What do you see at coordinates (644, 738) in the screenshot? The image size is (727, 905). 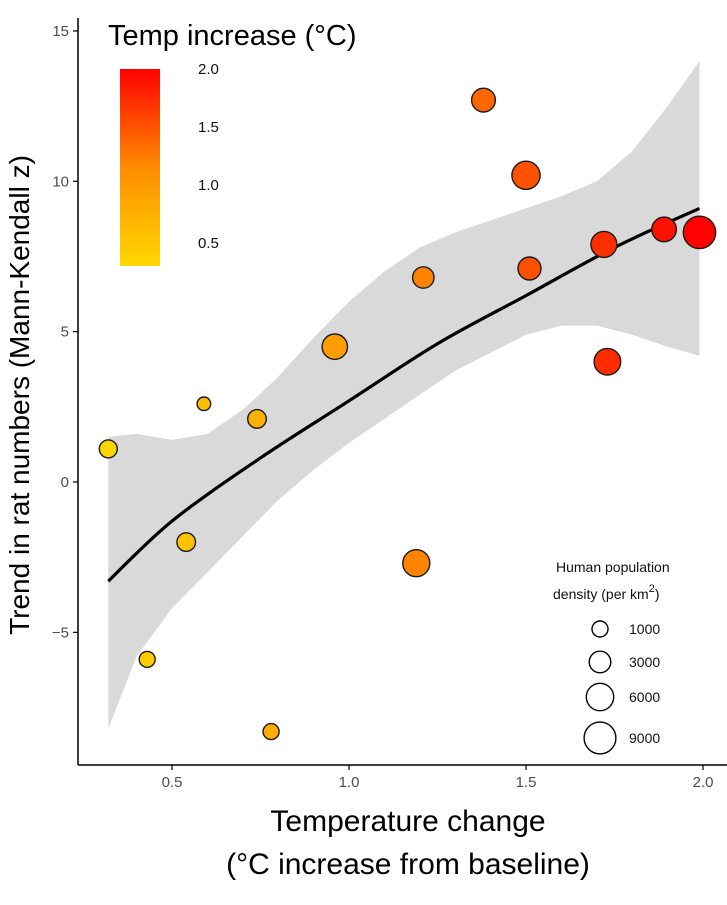 I see `size-legend-label: 9000` at bounding box center [644, 738].